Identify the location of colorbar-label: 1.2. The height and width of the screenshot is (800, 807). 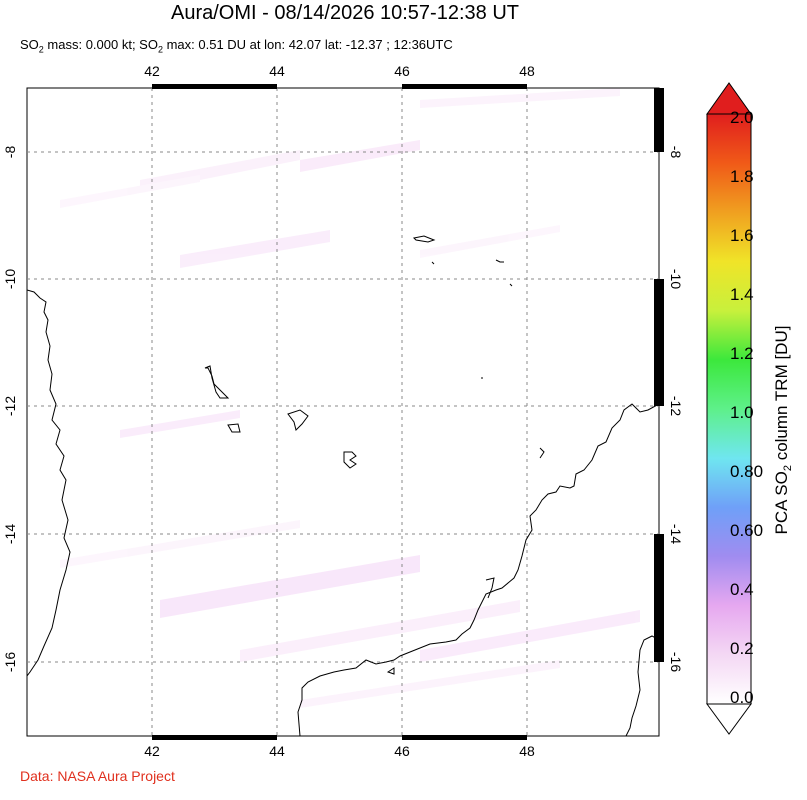
(742, 353).